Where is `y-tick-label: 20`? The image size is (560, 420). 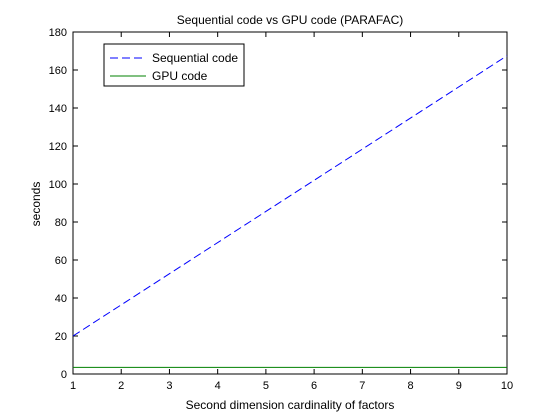 y-tick-label: 20 is located at coordinates (61, 337).